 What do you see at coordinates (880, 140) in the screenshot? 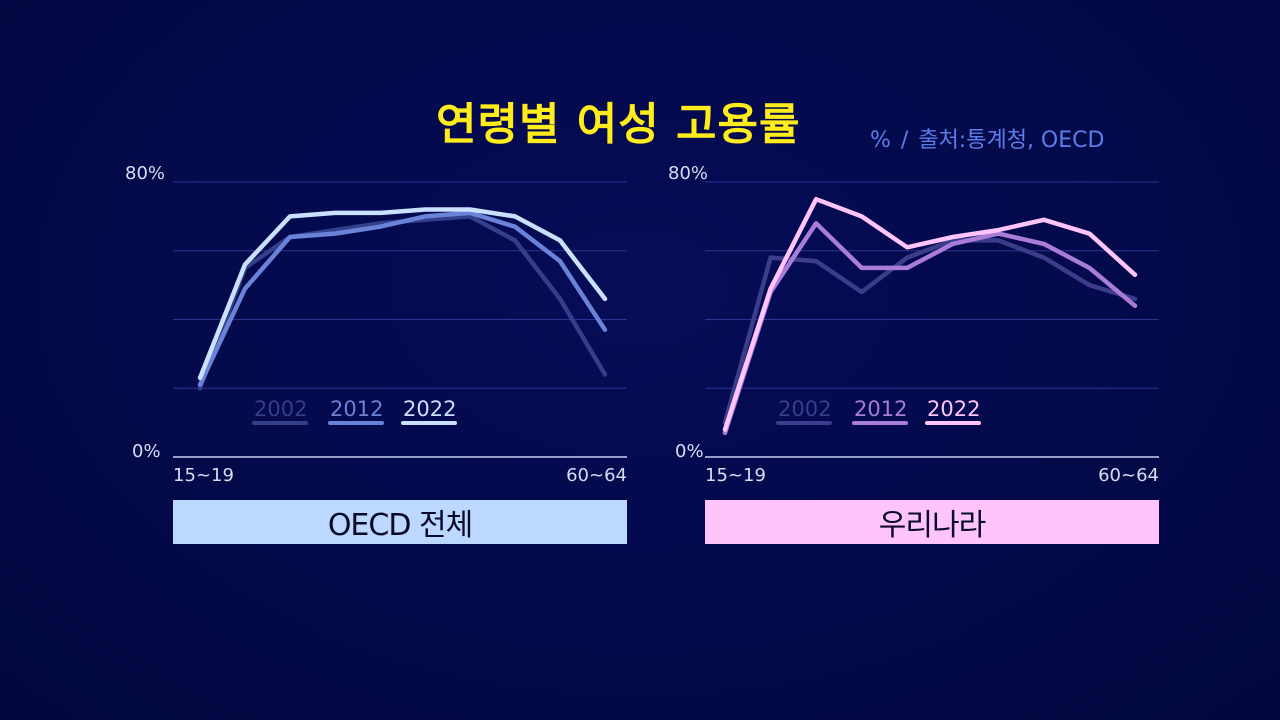
I see `unit-label: %` at bounding box center [880, 140].